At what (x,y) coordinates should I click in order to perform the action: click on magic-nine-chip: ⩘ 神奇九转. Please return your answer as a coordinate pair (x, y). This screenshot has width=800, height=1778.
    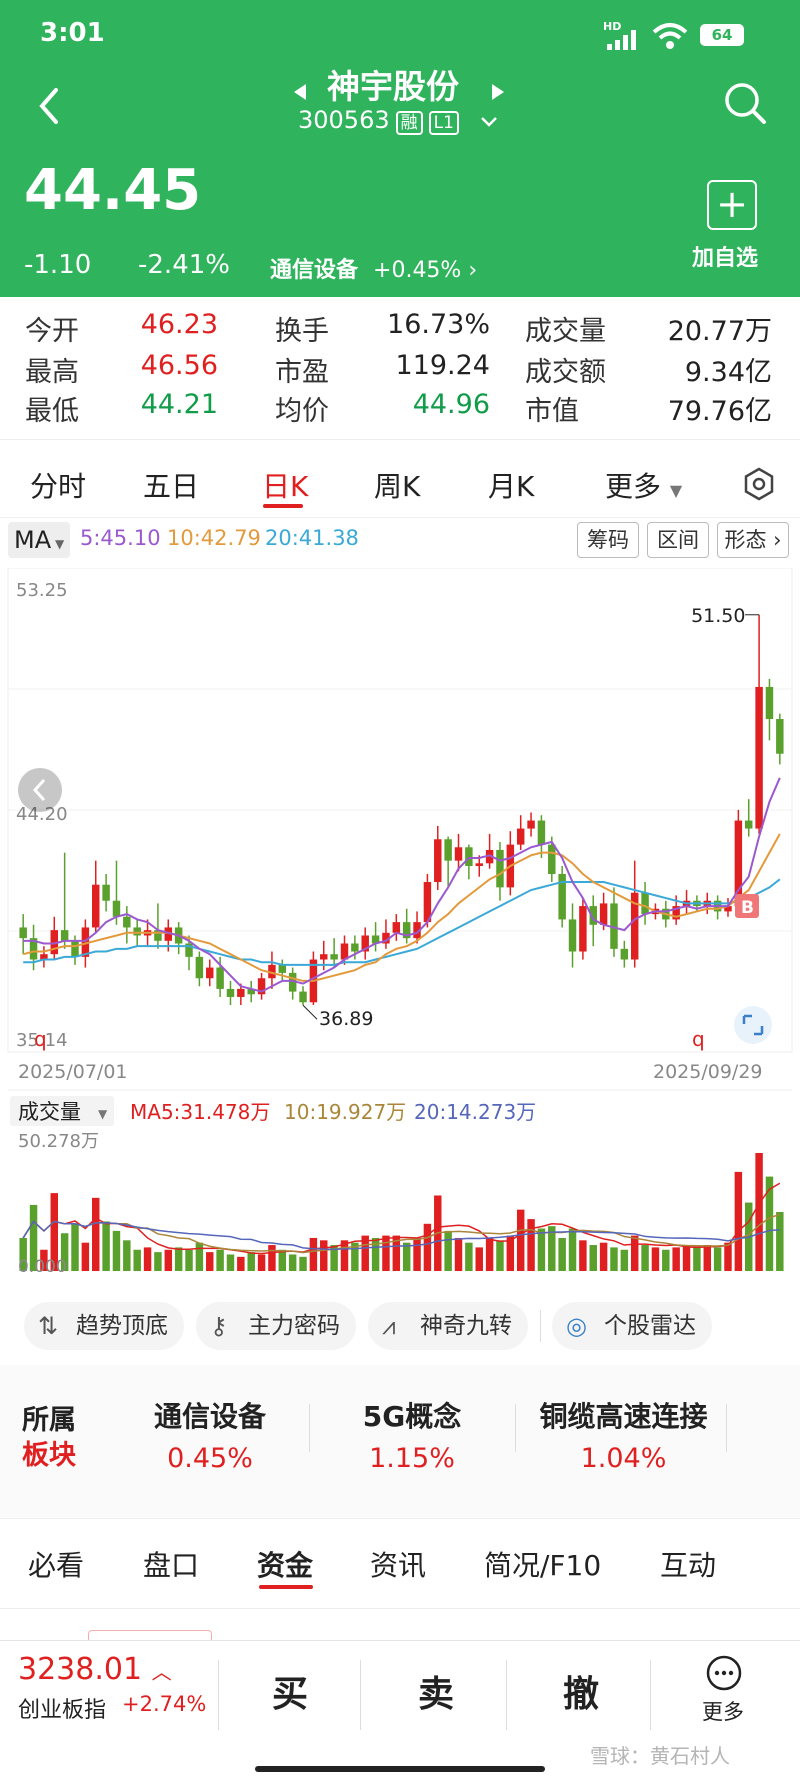
    Looking at the image, I should click on (448, 1326).